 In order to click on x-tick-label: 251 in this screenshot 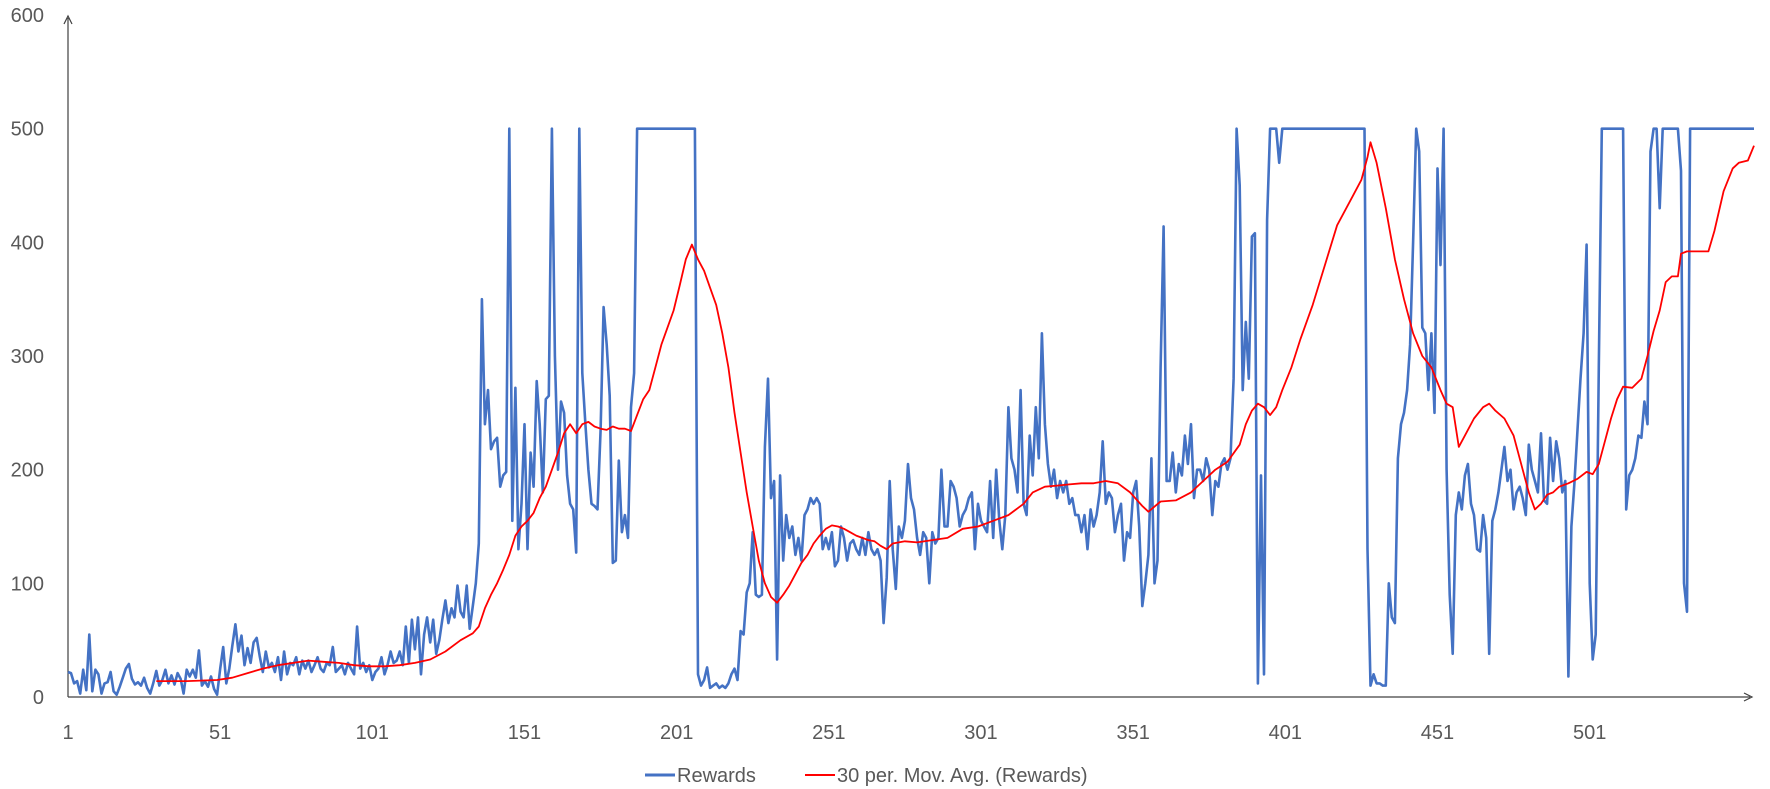, I will do `click(828, 733)`.